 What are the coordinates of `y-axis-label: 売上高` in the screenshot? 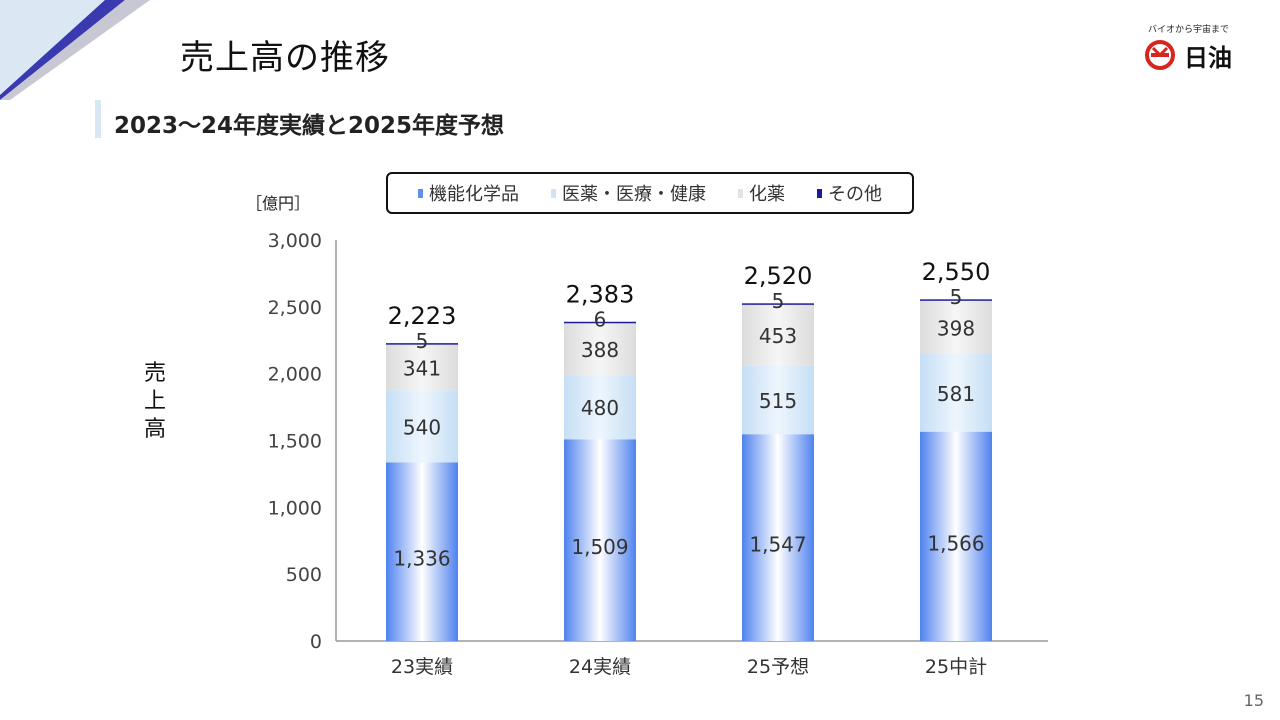 It's located at (155, 402).